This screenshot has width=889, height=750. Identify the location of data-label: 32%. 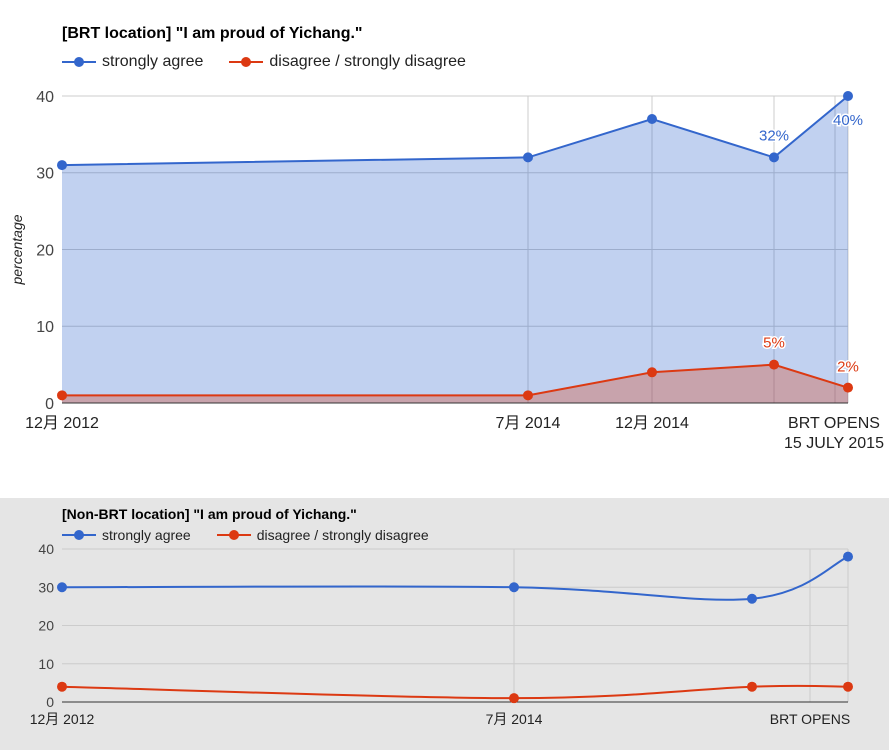
(774, 135).